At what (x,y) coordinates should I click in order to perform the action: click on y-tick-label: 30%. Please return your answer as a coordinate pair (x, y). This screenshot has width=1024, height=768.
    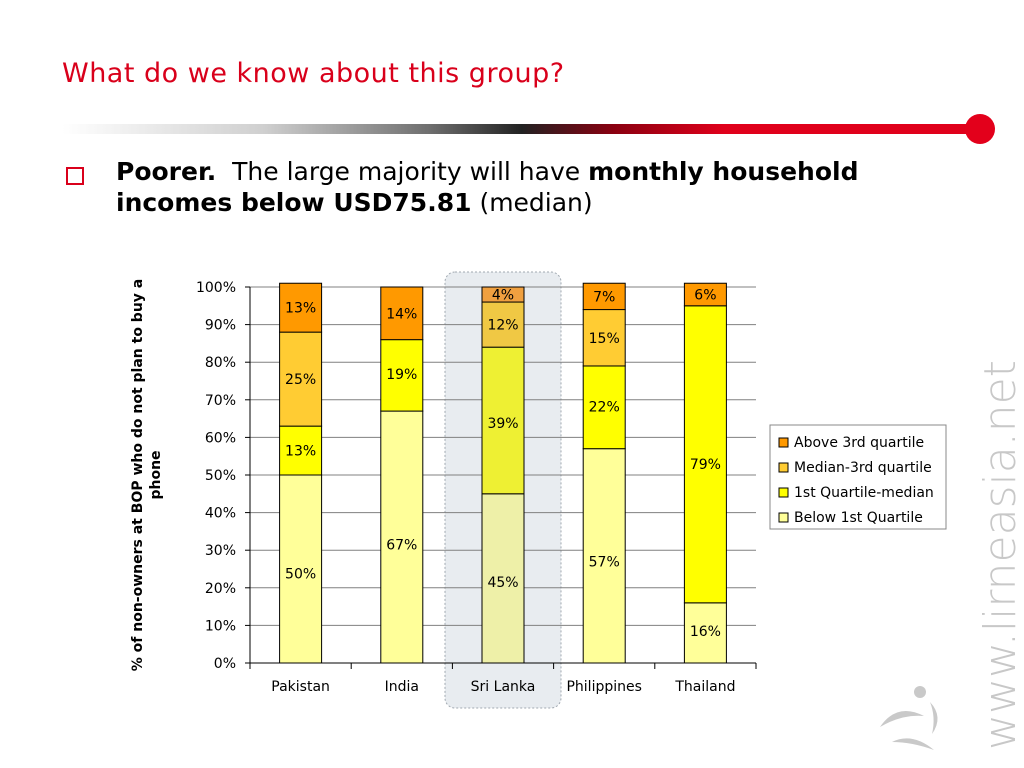
    Looking at the image, I should click on (220, 551).